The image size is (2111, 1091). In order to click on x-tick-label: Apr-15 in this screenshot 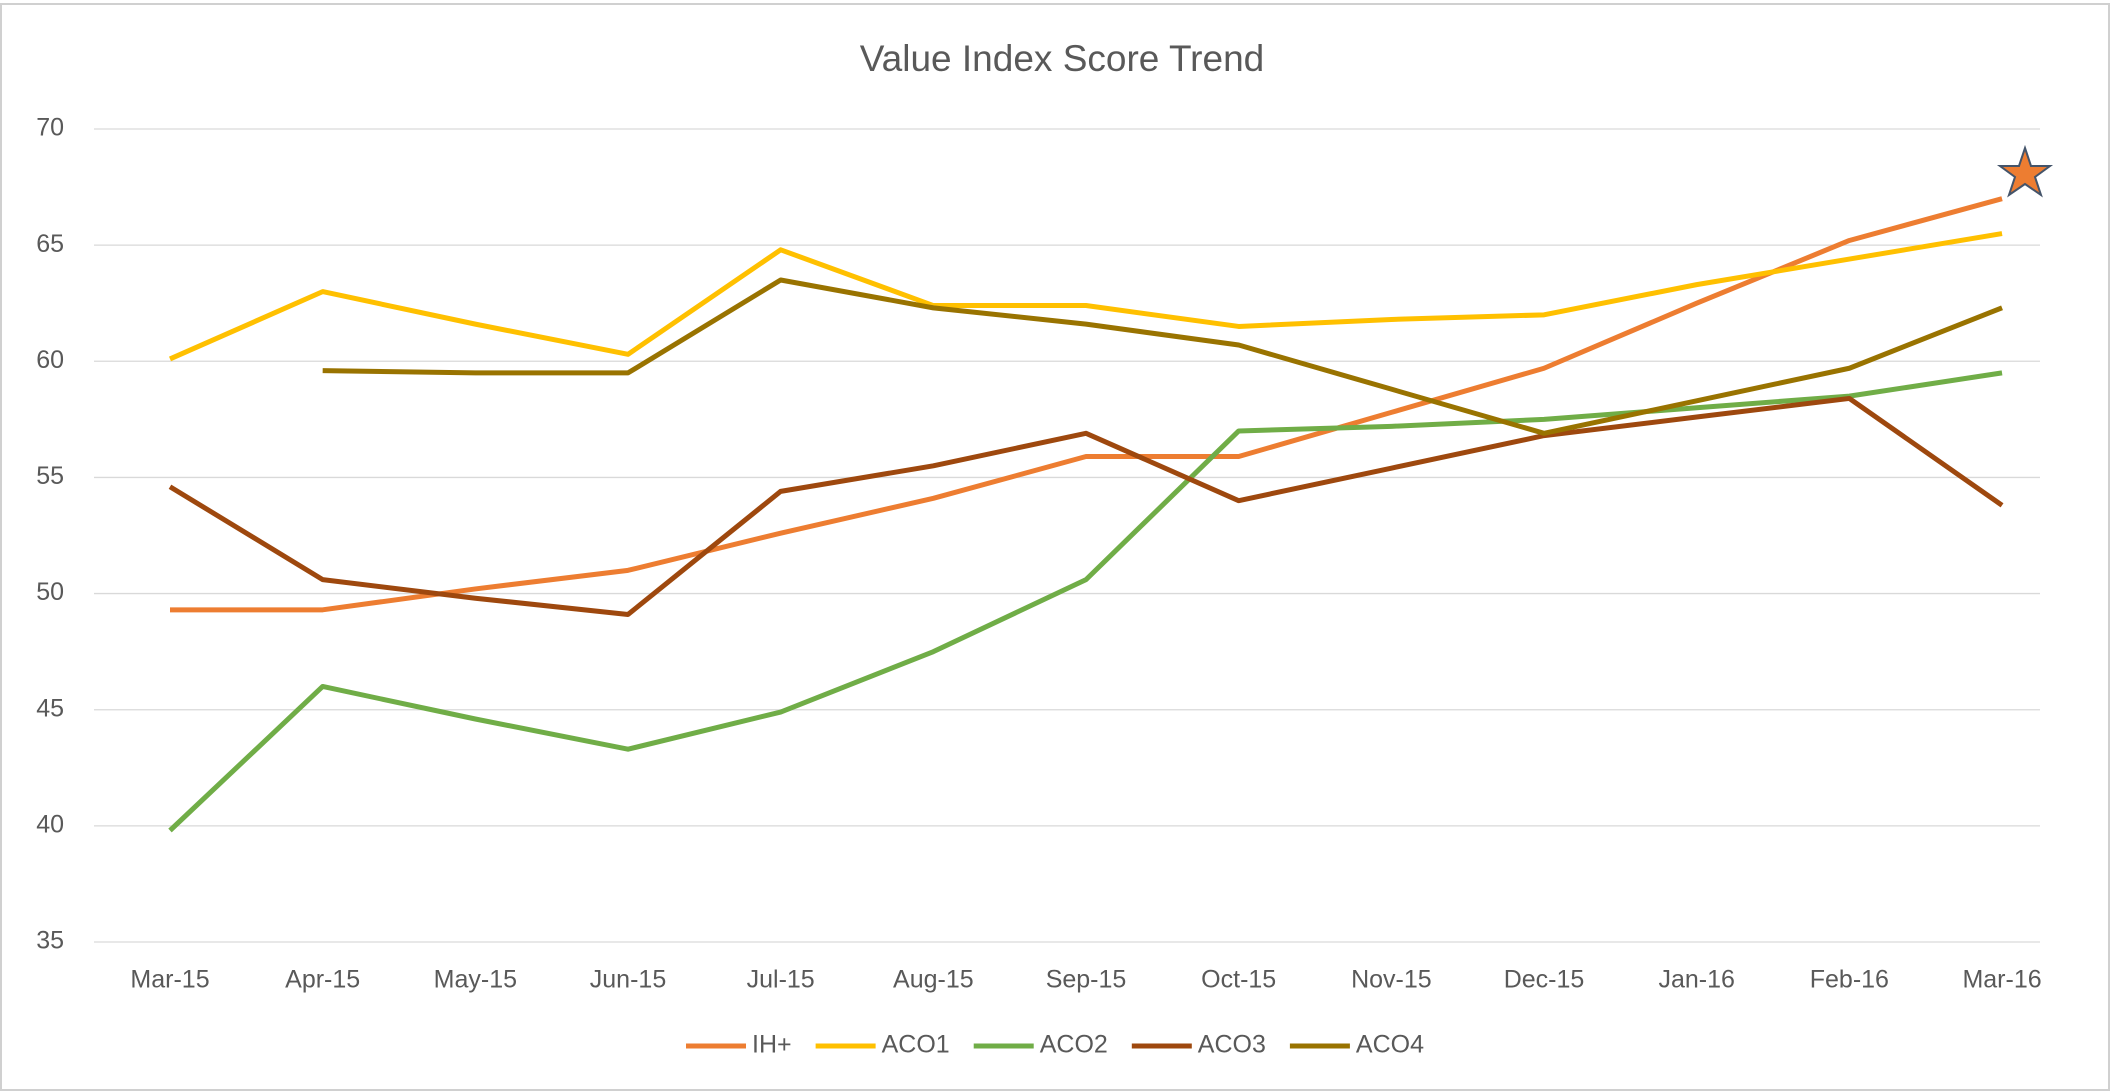, I will do `click(322, 980)`.